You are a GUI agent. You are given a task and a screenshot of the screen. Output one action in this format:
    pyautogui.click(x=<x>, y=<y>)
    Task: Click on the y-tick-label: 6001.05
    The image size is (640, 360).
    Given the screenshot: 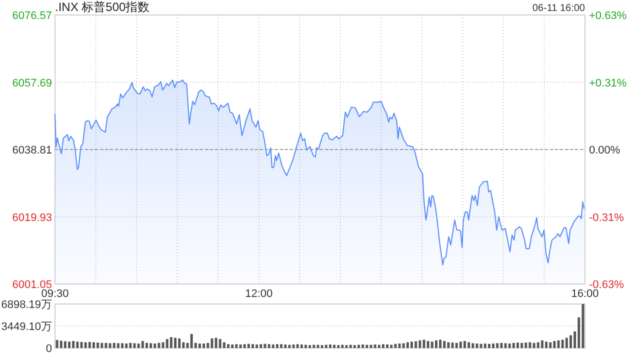 What is the action you would take?
    pyautogui.click(x=32, y=285)
    